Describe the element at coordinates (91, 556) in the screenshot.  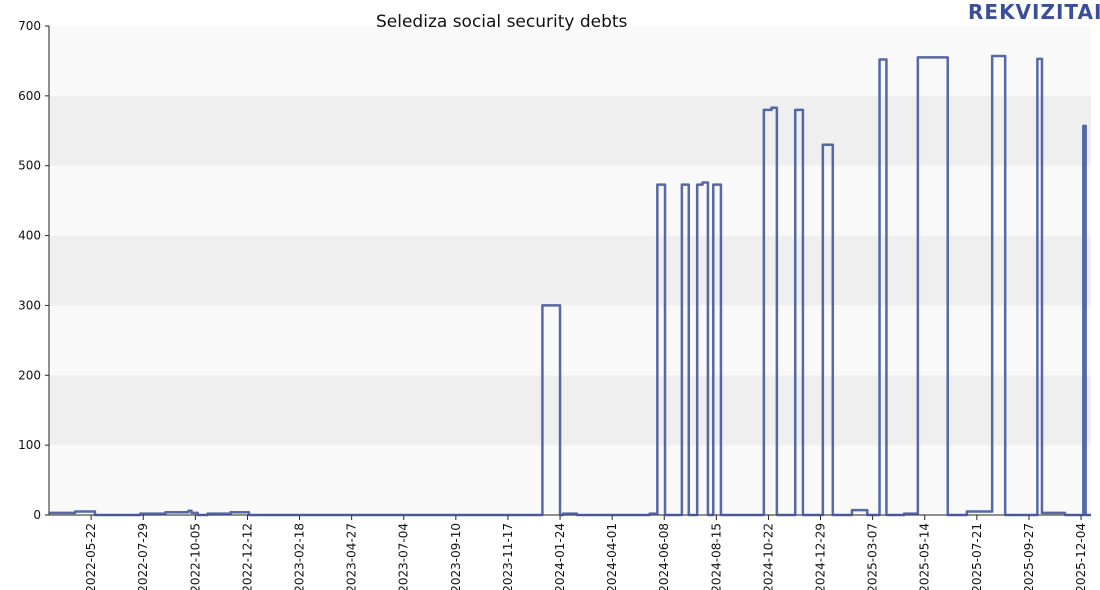
I see `x-tick-label: 2022-05-22` at that location.